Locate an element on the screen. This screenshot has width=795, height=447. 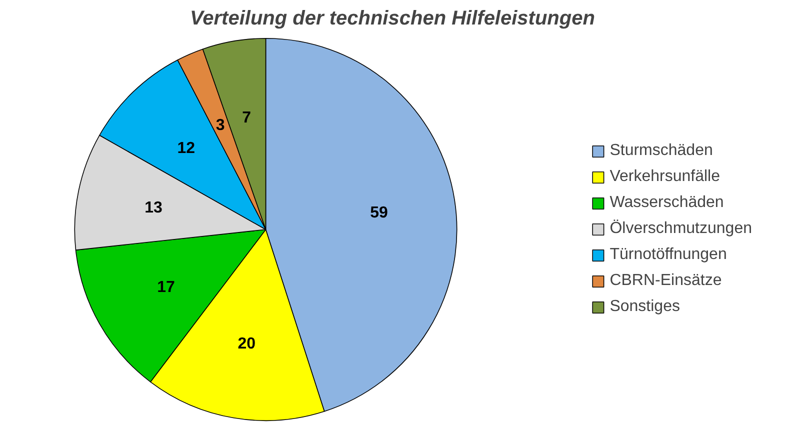
legend-label: Sonstiges is located at coordinates (645, 307).